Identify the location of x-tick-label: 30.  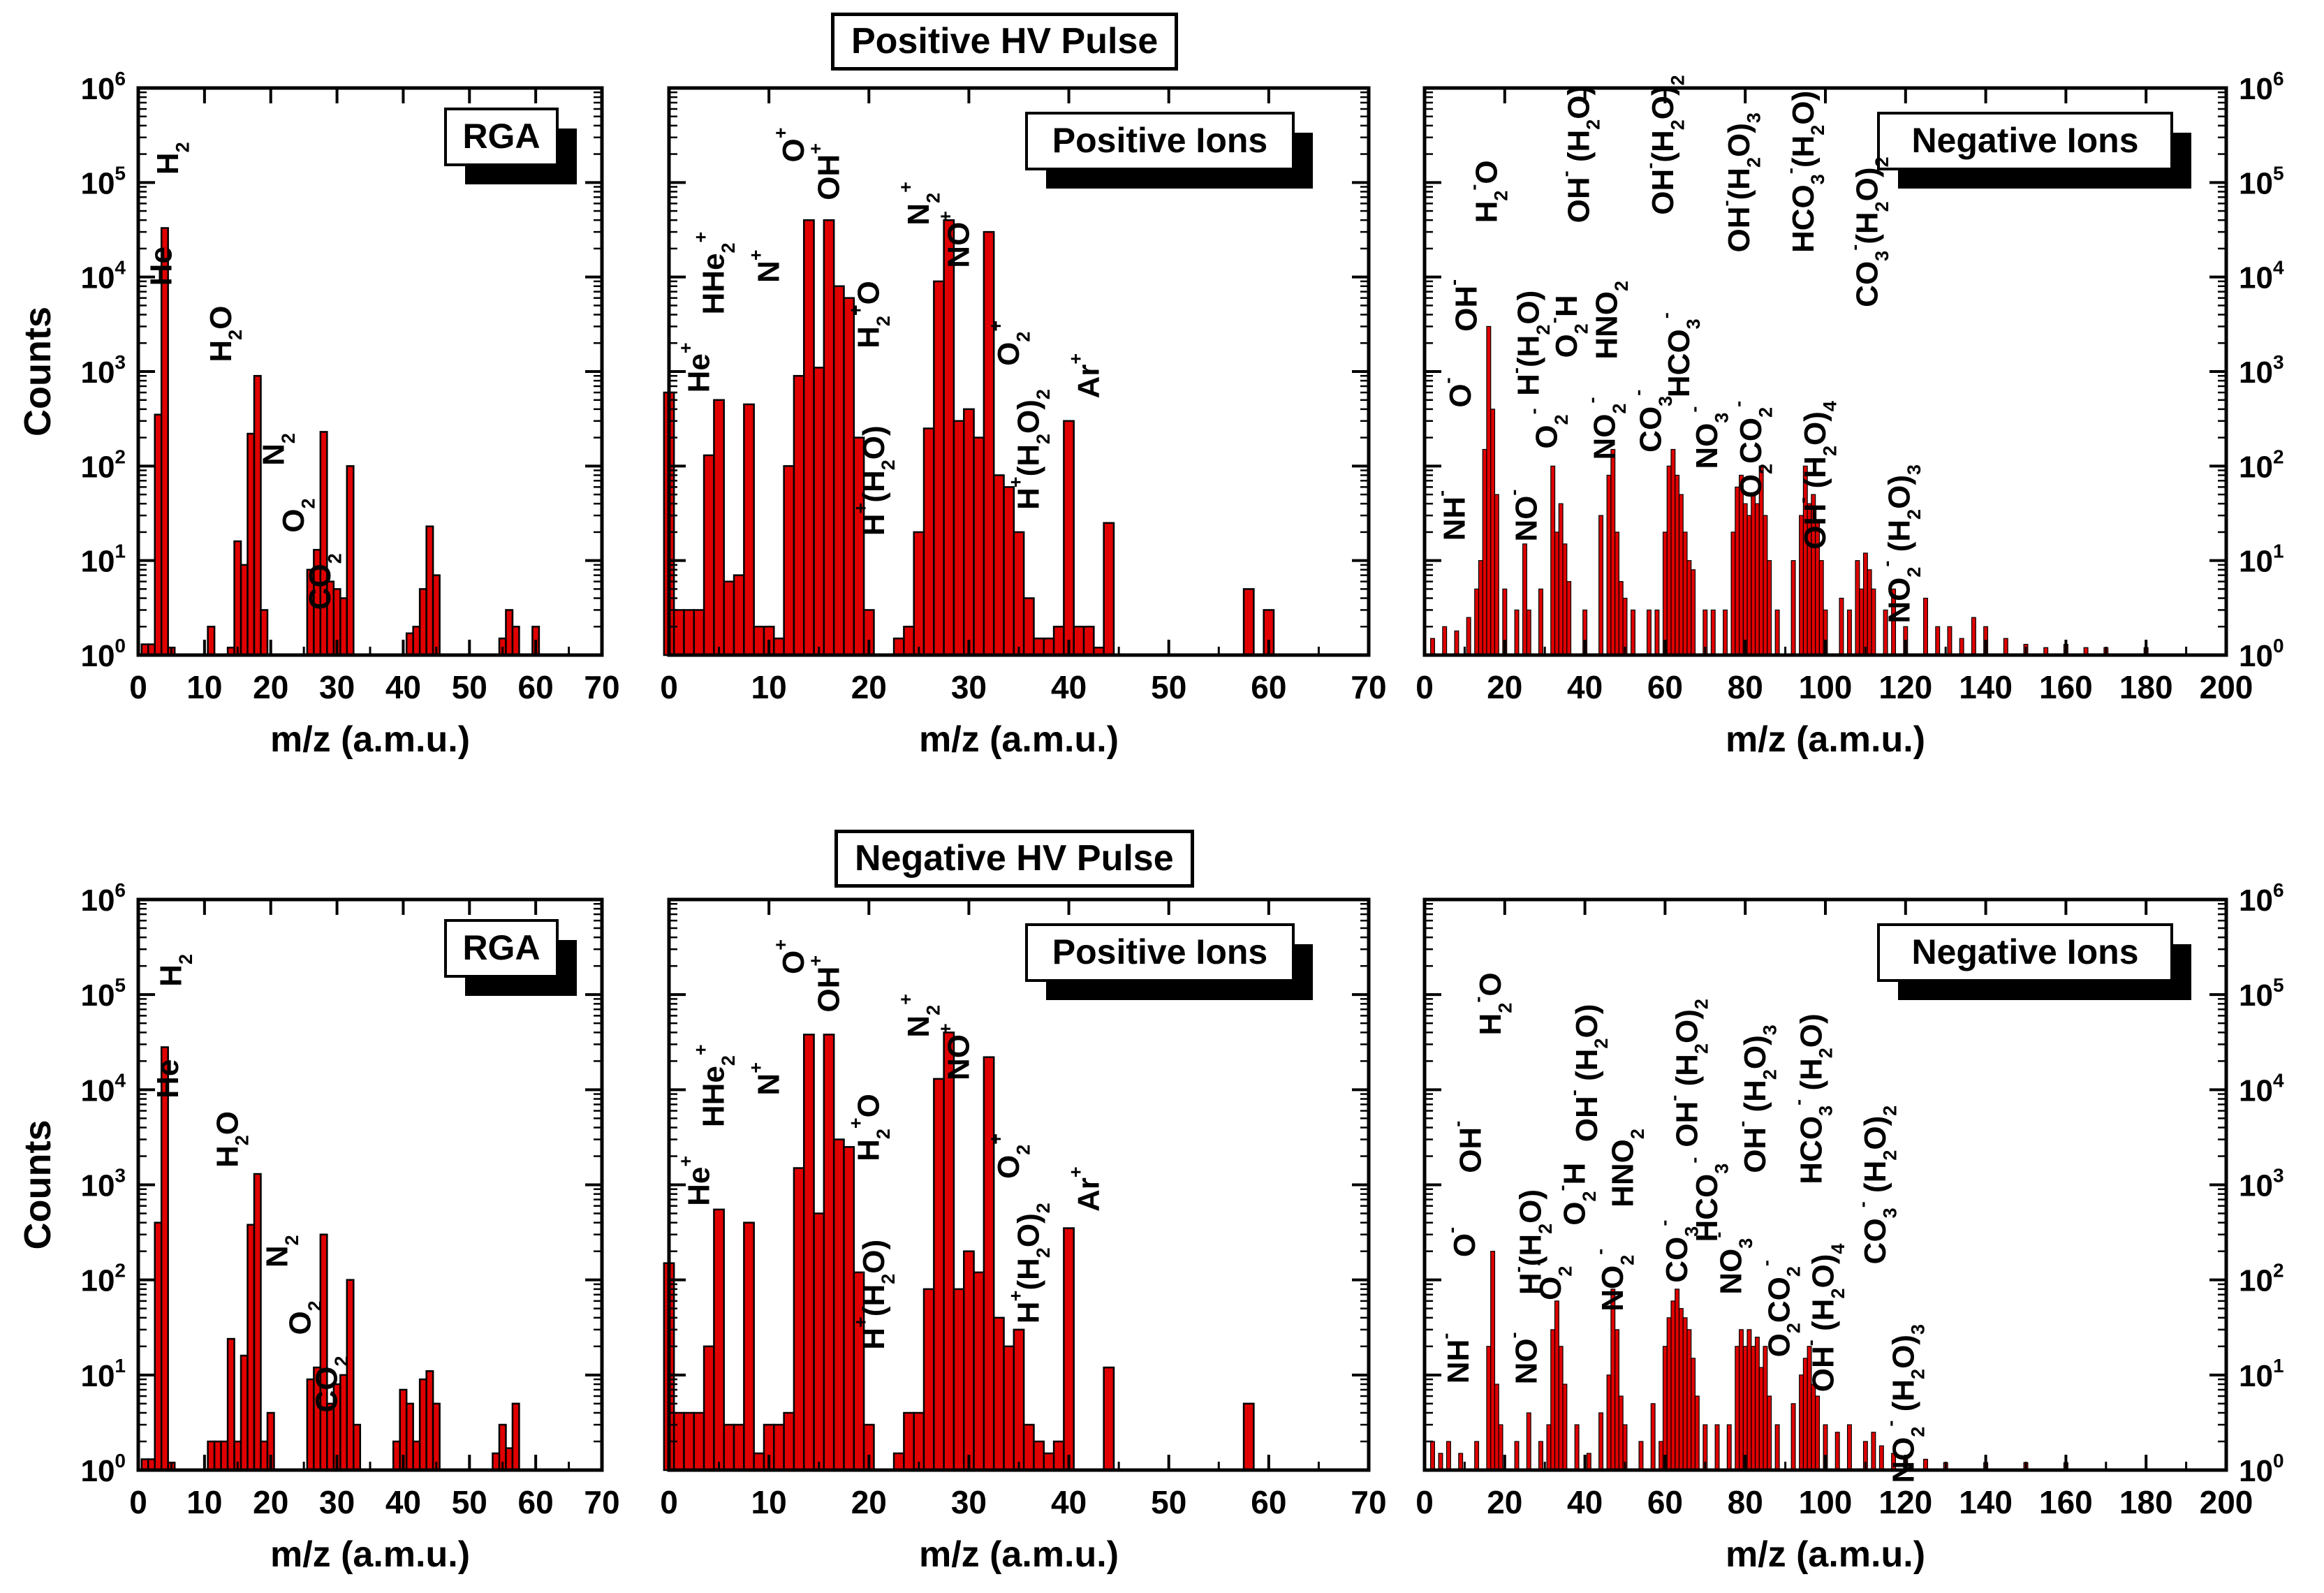
(337, 1502).